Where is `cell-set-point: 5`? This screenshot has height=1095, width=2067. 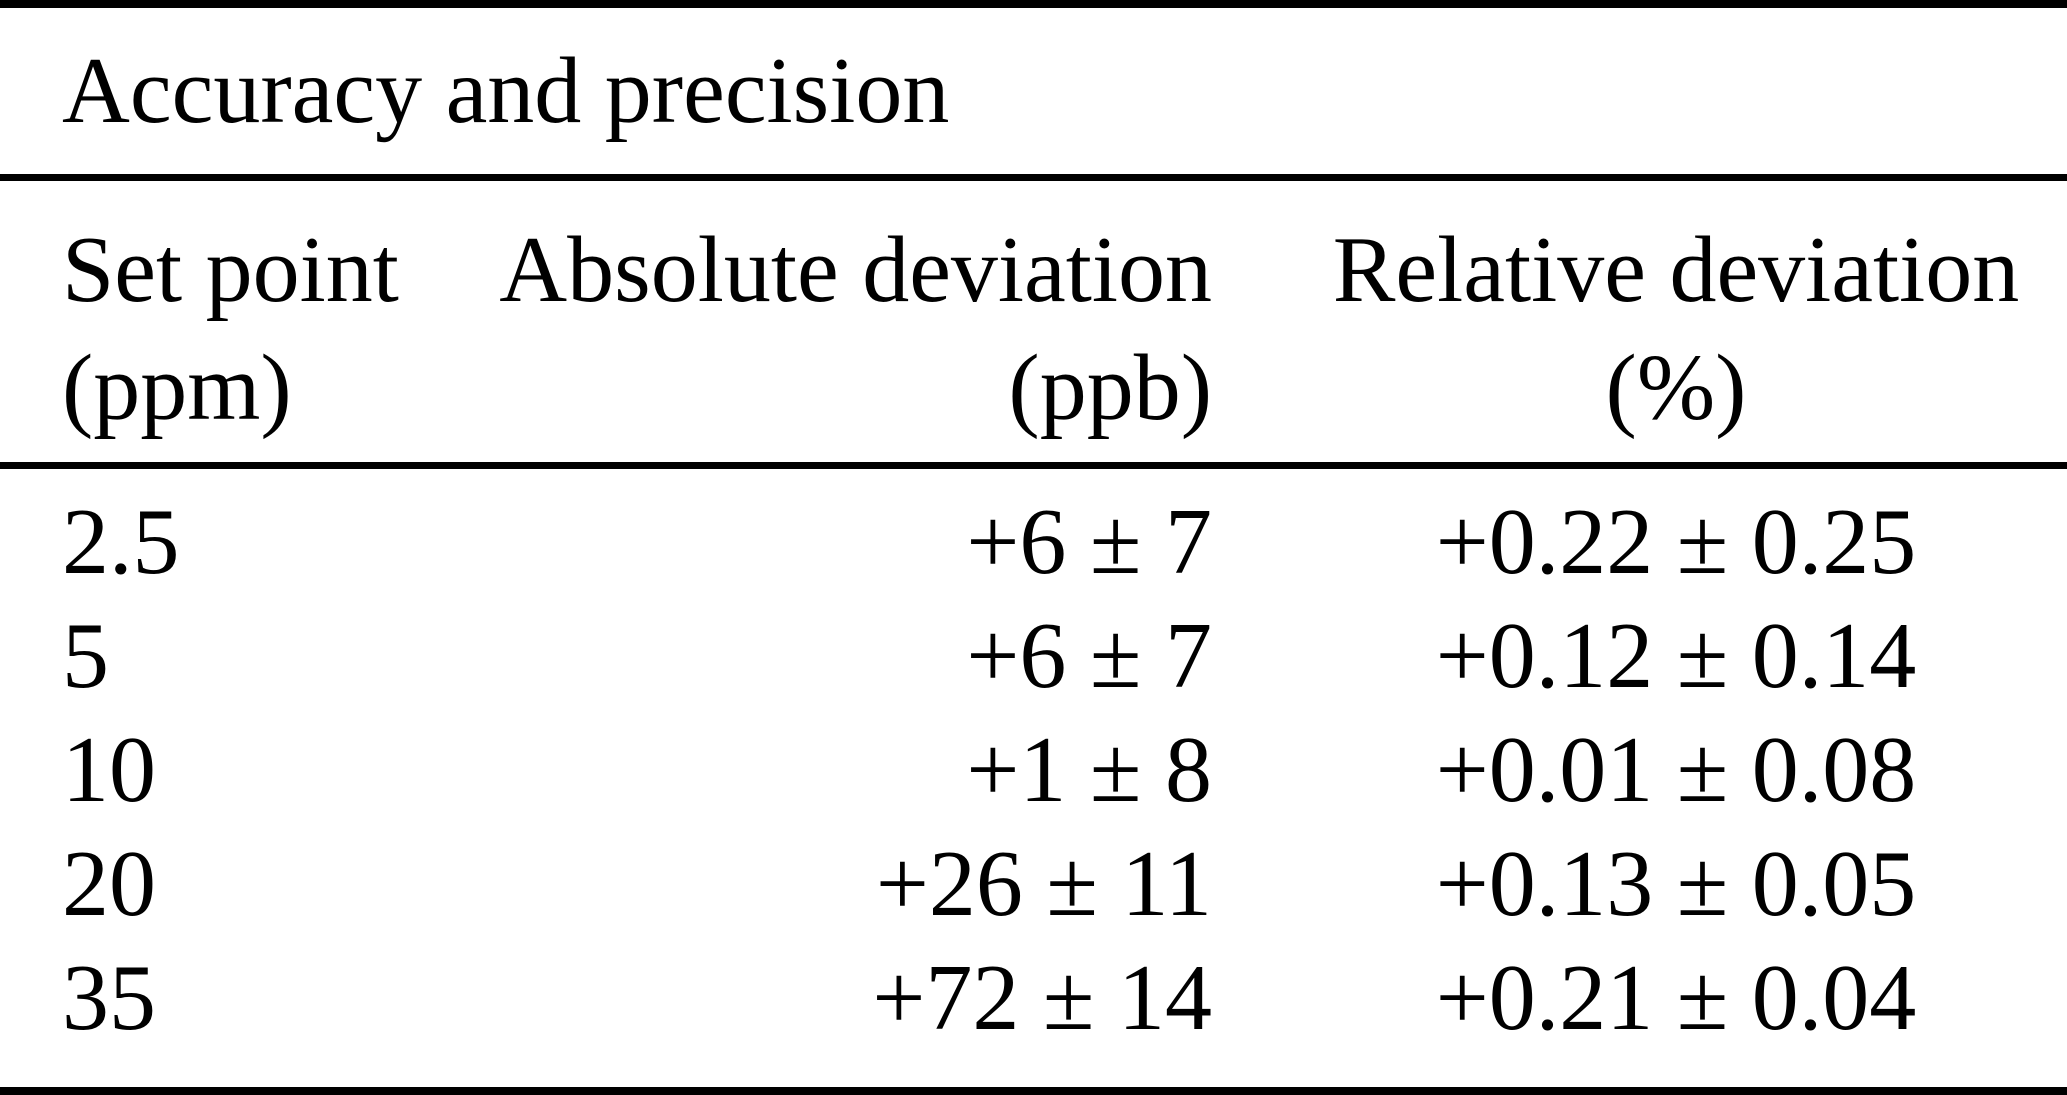 cell-set-point: 5 is located at coordinates (85, 656).